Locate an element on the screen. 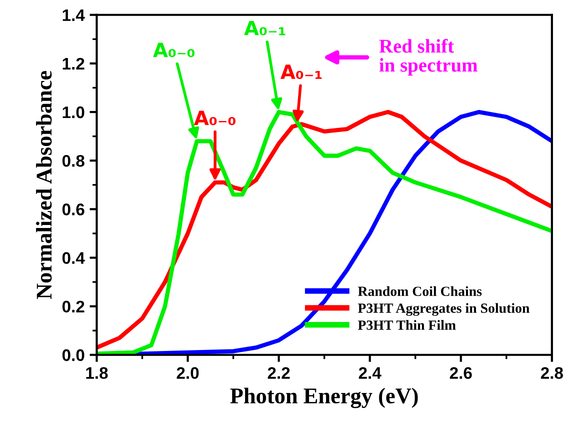  y-tick-label: 0.8 is located at coordinates (73, 160).